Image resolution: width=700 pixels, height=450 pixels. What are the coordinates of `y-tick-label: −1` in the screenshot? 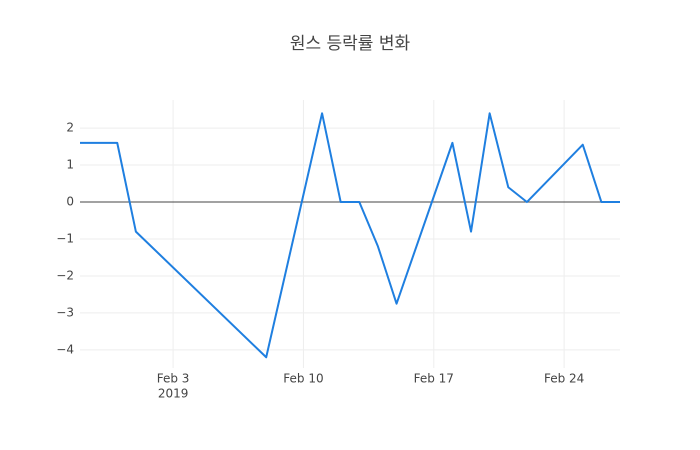 It's located at (65, 238).